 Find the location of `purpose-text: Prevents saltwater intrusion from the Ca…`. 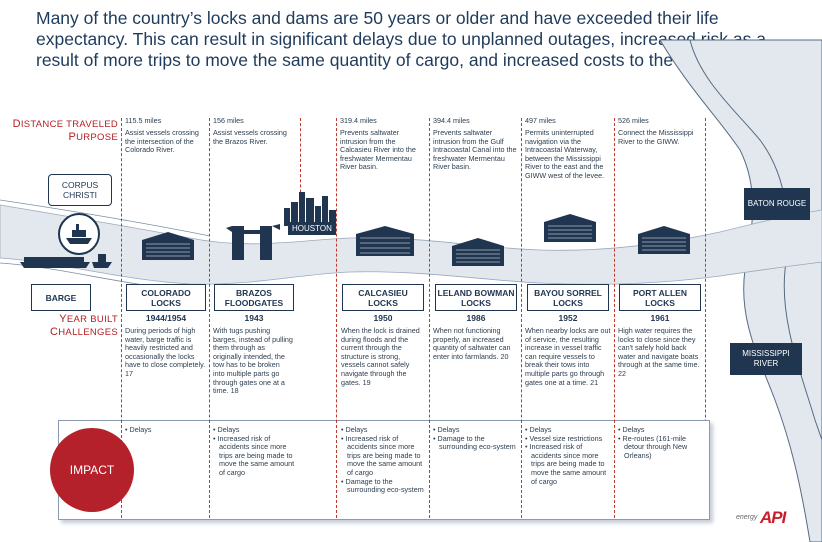

purpose-text: Prevents saltwater intrusion from the Ca… is located at coordinates (378, 150).